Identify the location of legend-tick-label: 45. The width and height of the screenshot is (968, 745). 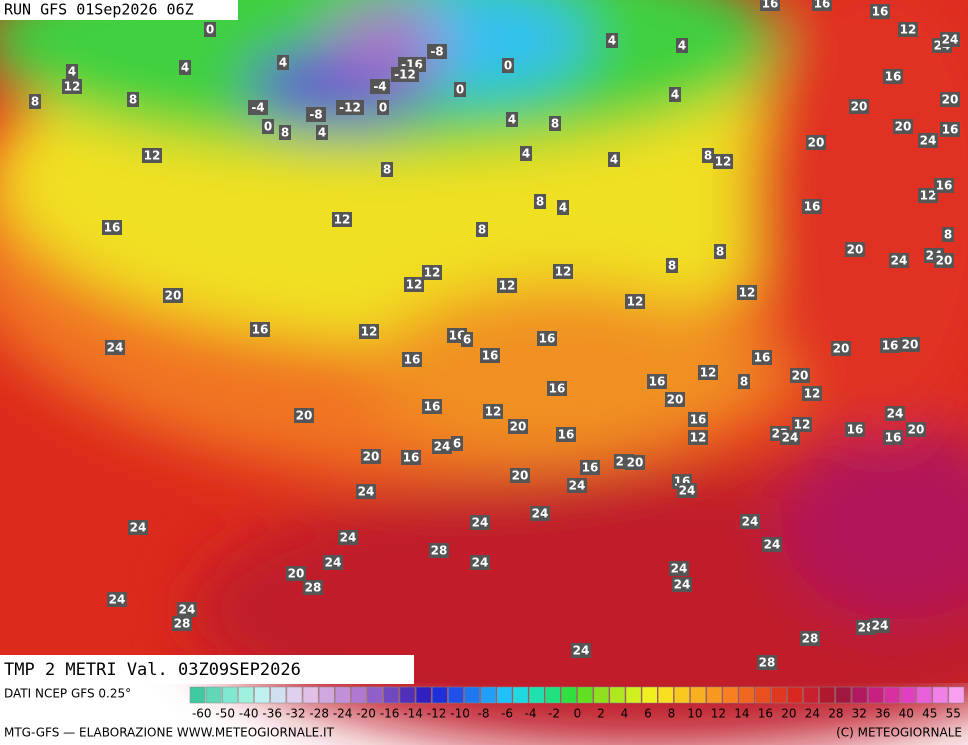
(929, 714).